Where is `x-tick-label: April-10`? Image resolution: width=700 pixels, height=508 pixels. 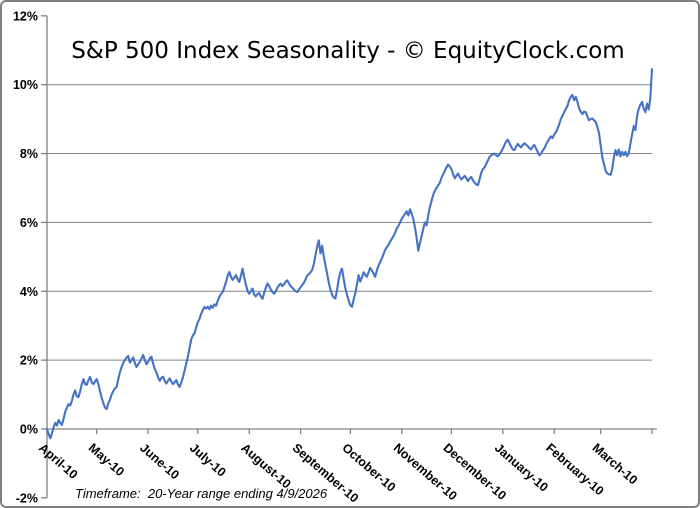
x-tick-label: April-10 is located at coordinates (58, 461).